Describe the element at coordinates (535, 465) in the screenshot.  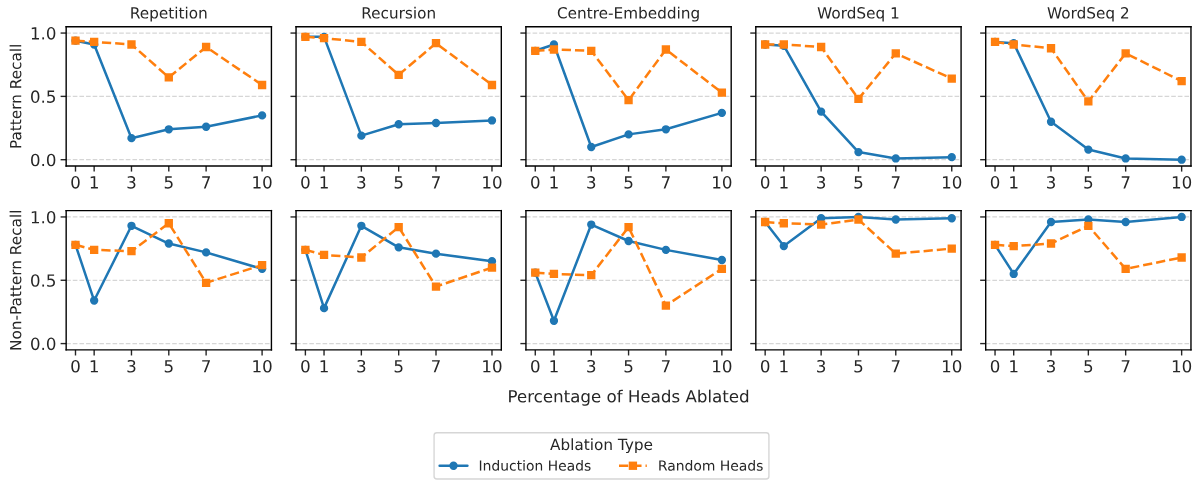
I see `legend-label: Induction Heads` at that location.